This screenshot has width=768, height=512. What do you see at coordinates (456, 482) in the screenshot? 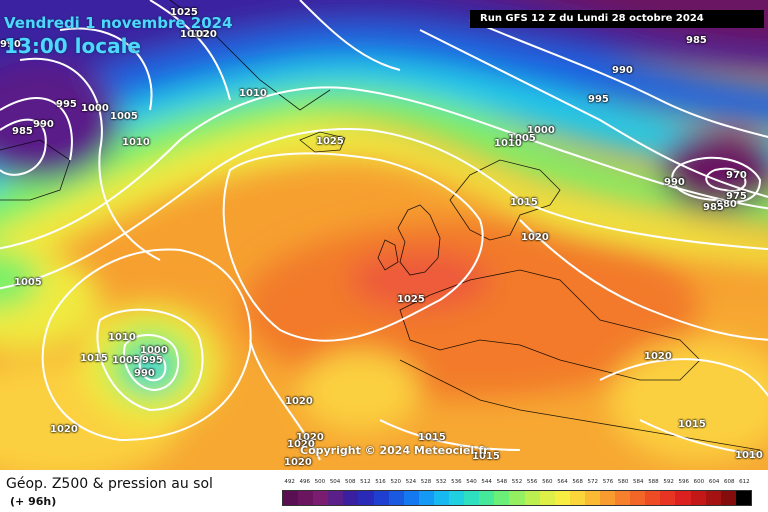
I see `scale-label: 536` at bounding box center [456, 482].